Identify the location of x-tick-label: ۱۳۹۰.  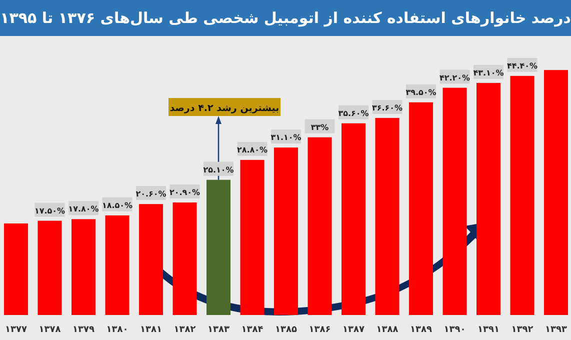
(455, 330).